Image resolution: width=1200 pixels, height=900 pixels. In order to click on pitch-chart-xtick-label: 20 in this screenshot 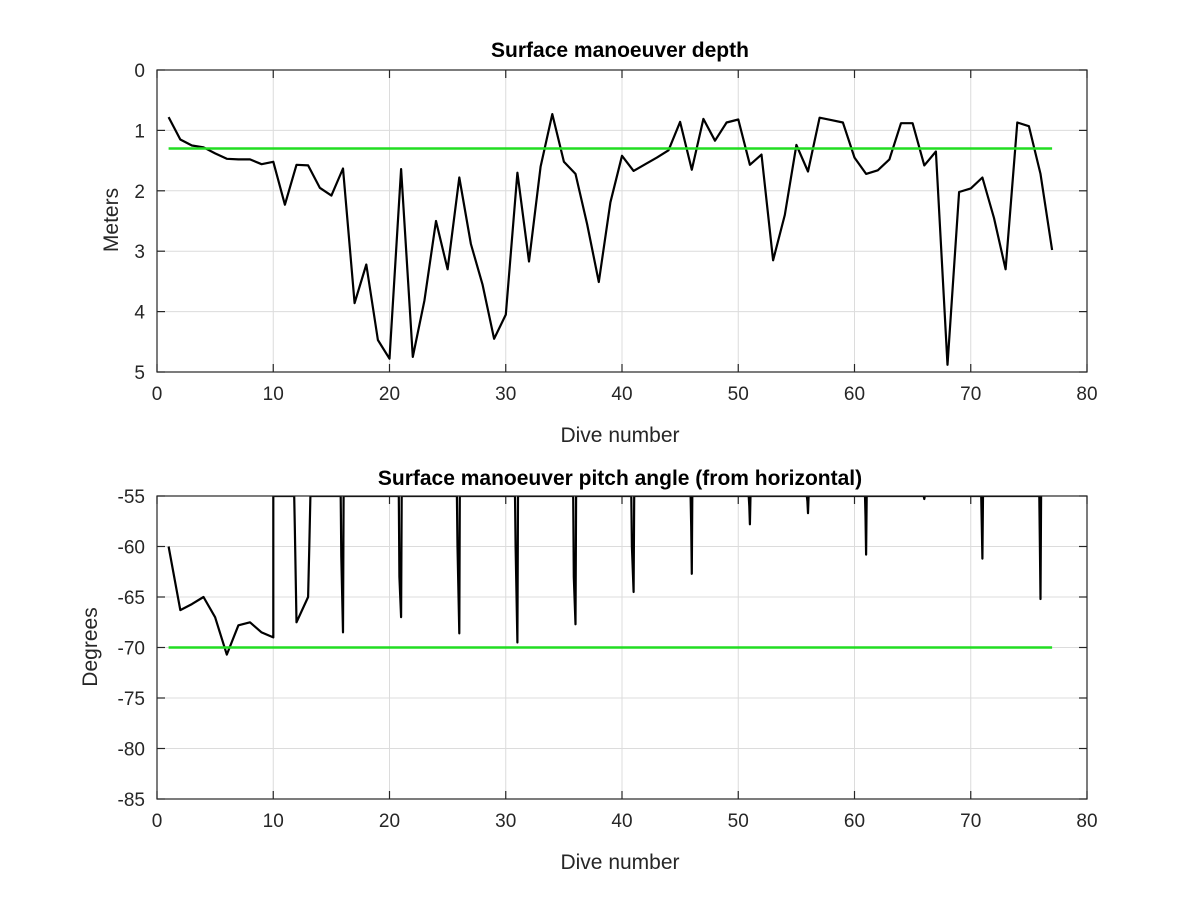, I will do `click(389, 821)`.